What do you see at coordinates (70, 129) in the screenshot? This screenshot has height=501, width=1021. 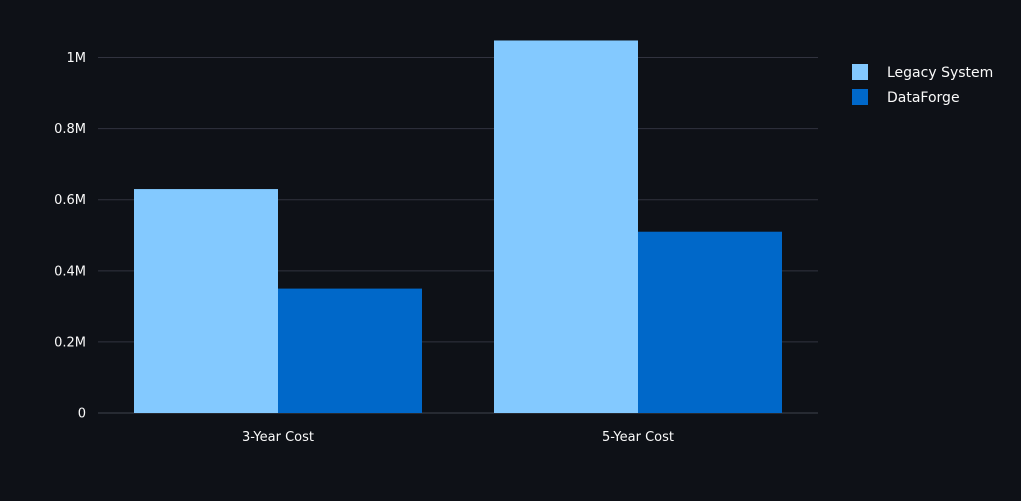 I see `y-tick-label: 0.8M` at bounding box center [70, 129].